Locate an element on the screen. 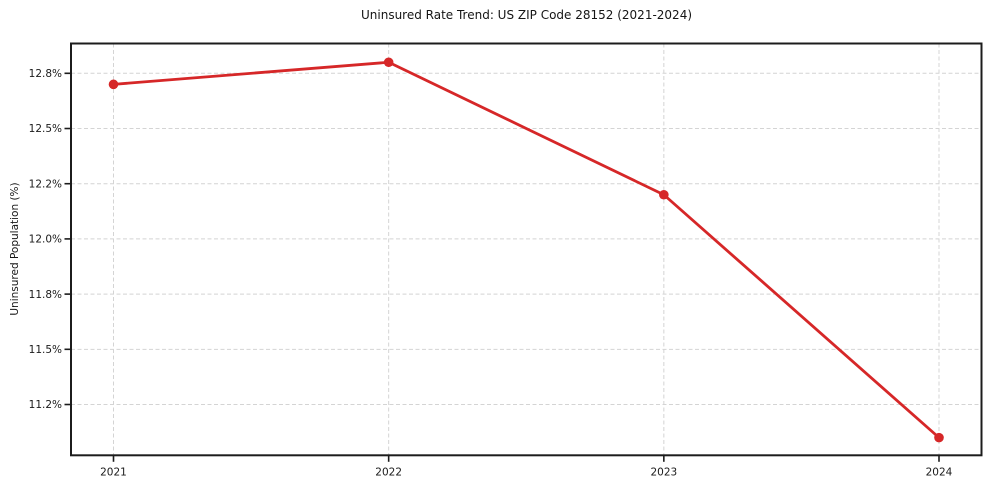 The image size is (989, 490). y-tick-label: 12.2% is located at coordinates (45, 184).